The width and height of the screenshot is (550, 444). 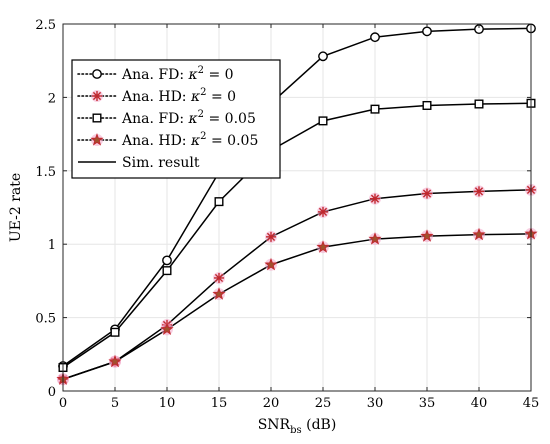 What do you see at coordinates (45, 25) in the screenshot?
I see `y-tick-label: 2.5` at bounding box center [45, 25].